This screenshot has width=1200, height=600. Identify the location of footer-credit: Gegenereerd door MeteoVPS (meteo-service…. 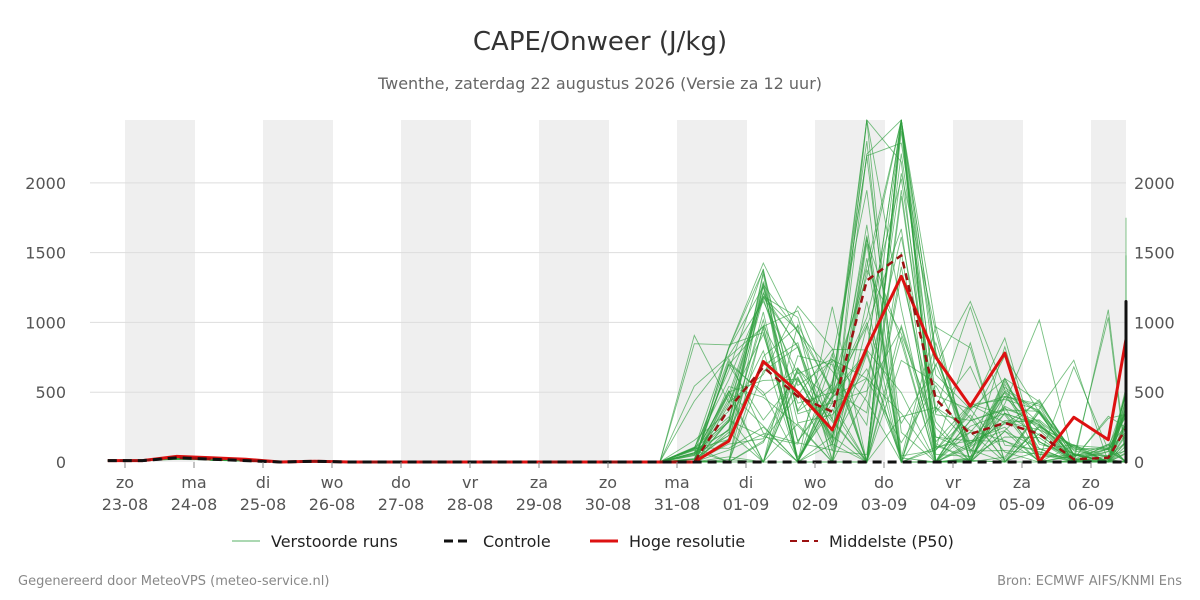
(173, 581).